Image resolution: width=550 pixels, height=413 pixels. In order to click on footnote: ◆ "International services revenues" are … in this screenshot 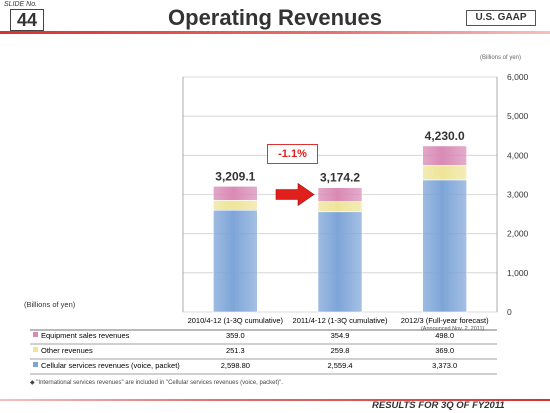, I will do `click(156, 383)`.